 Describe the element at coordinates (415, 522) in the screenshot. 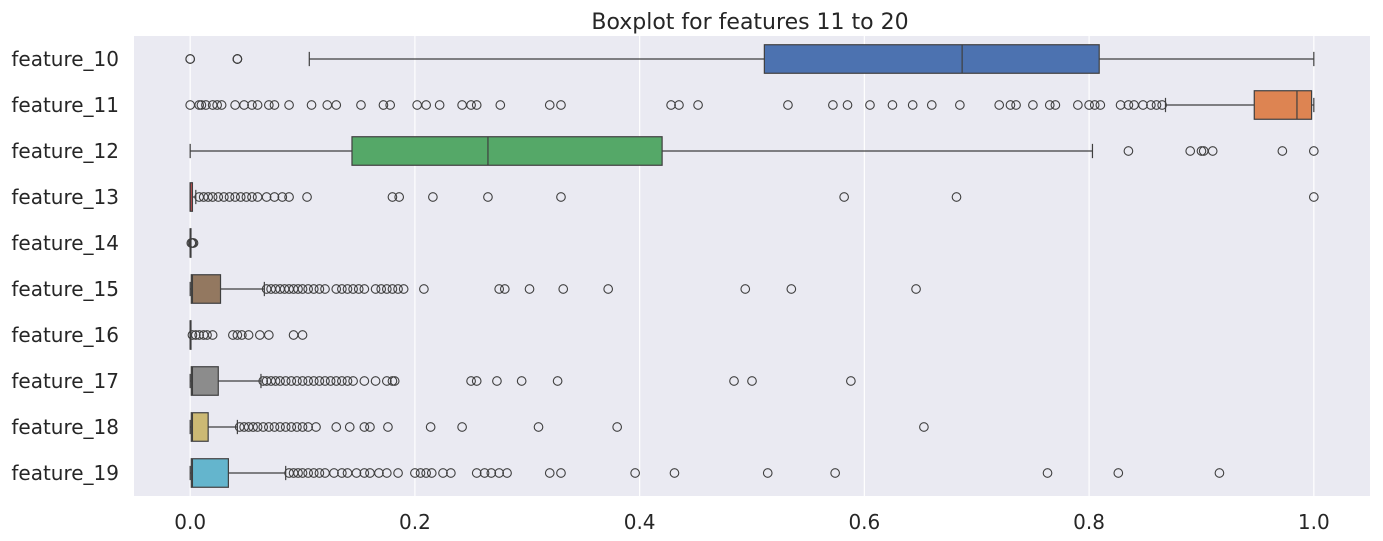

I see `x-tick-label: 0.2` at that location.